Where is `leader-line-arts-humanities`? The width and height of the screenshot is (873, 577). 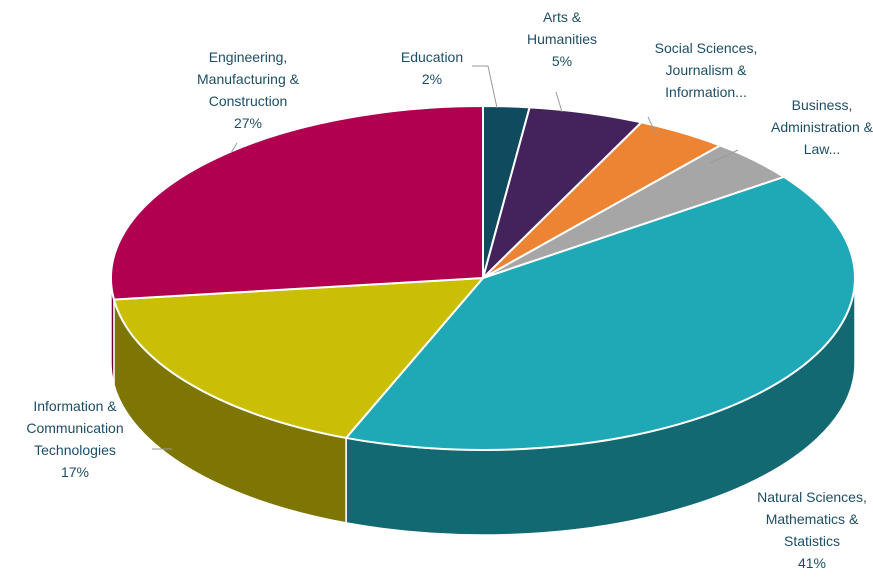
leader-line-arts-humanities is located at coordinates (559, 102).